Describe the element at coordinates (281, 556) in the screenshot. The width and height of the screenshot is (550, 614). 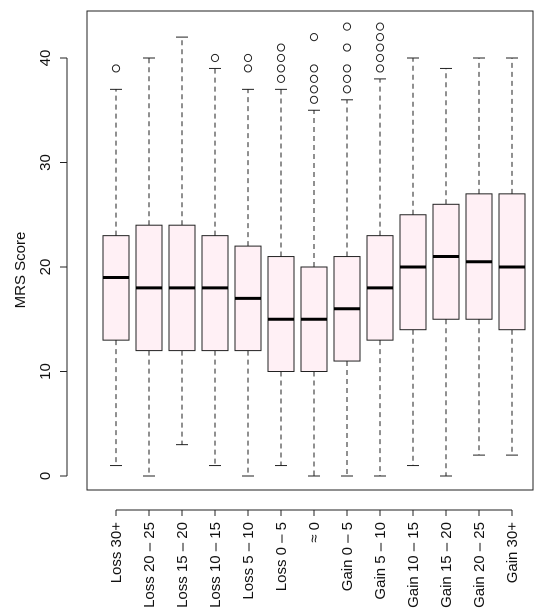
I see `x-tick-label: Loss 0 – 5` at that location.